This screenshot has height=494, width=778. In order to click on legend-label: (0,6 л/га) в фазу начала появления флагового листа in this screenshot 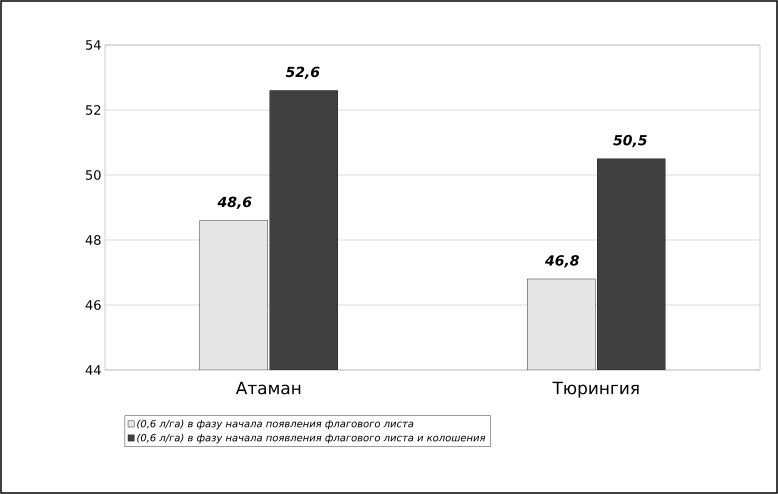, I will do `click(275, 425)`.